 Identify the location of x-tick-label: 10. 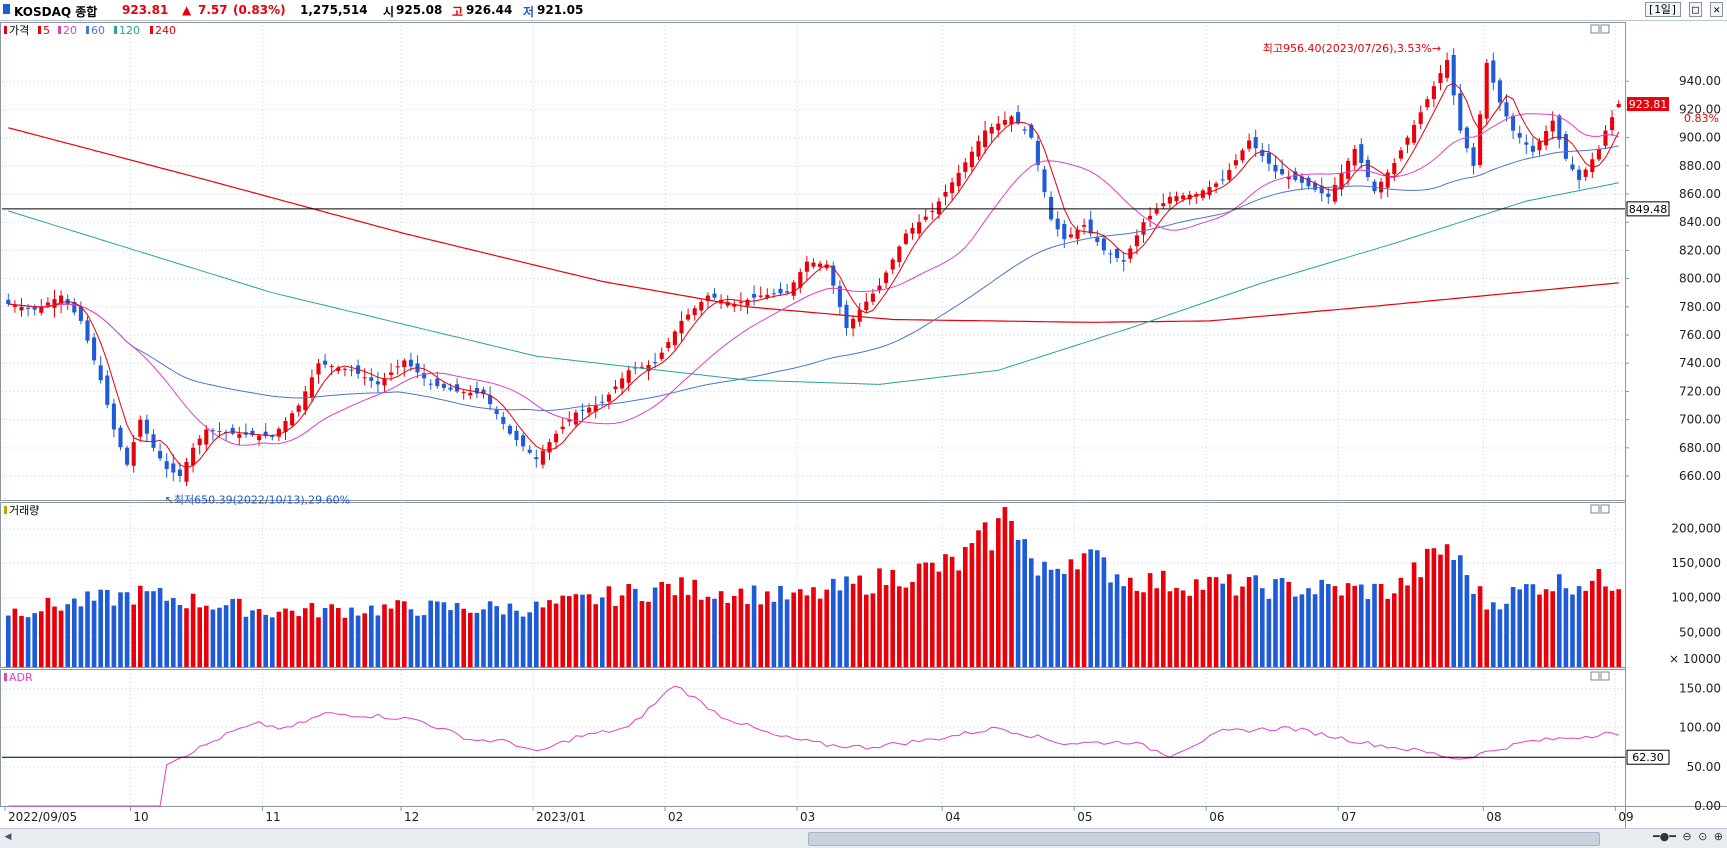
(140, 817).